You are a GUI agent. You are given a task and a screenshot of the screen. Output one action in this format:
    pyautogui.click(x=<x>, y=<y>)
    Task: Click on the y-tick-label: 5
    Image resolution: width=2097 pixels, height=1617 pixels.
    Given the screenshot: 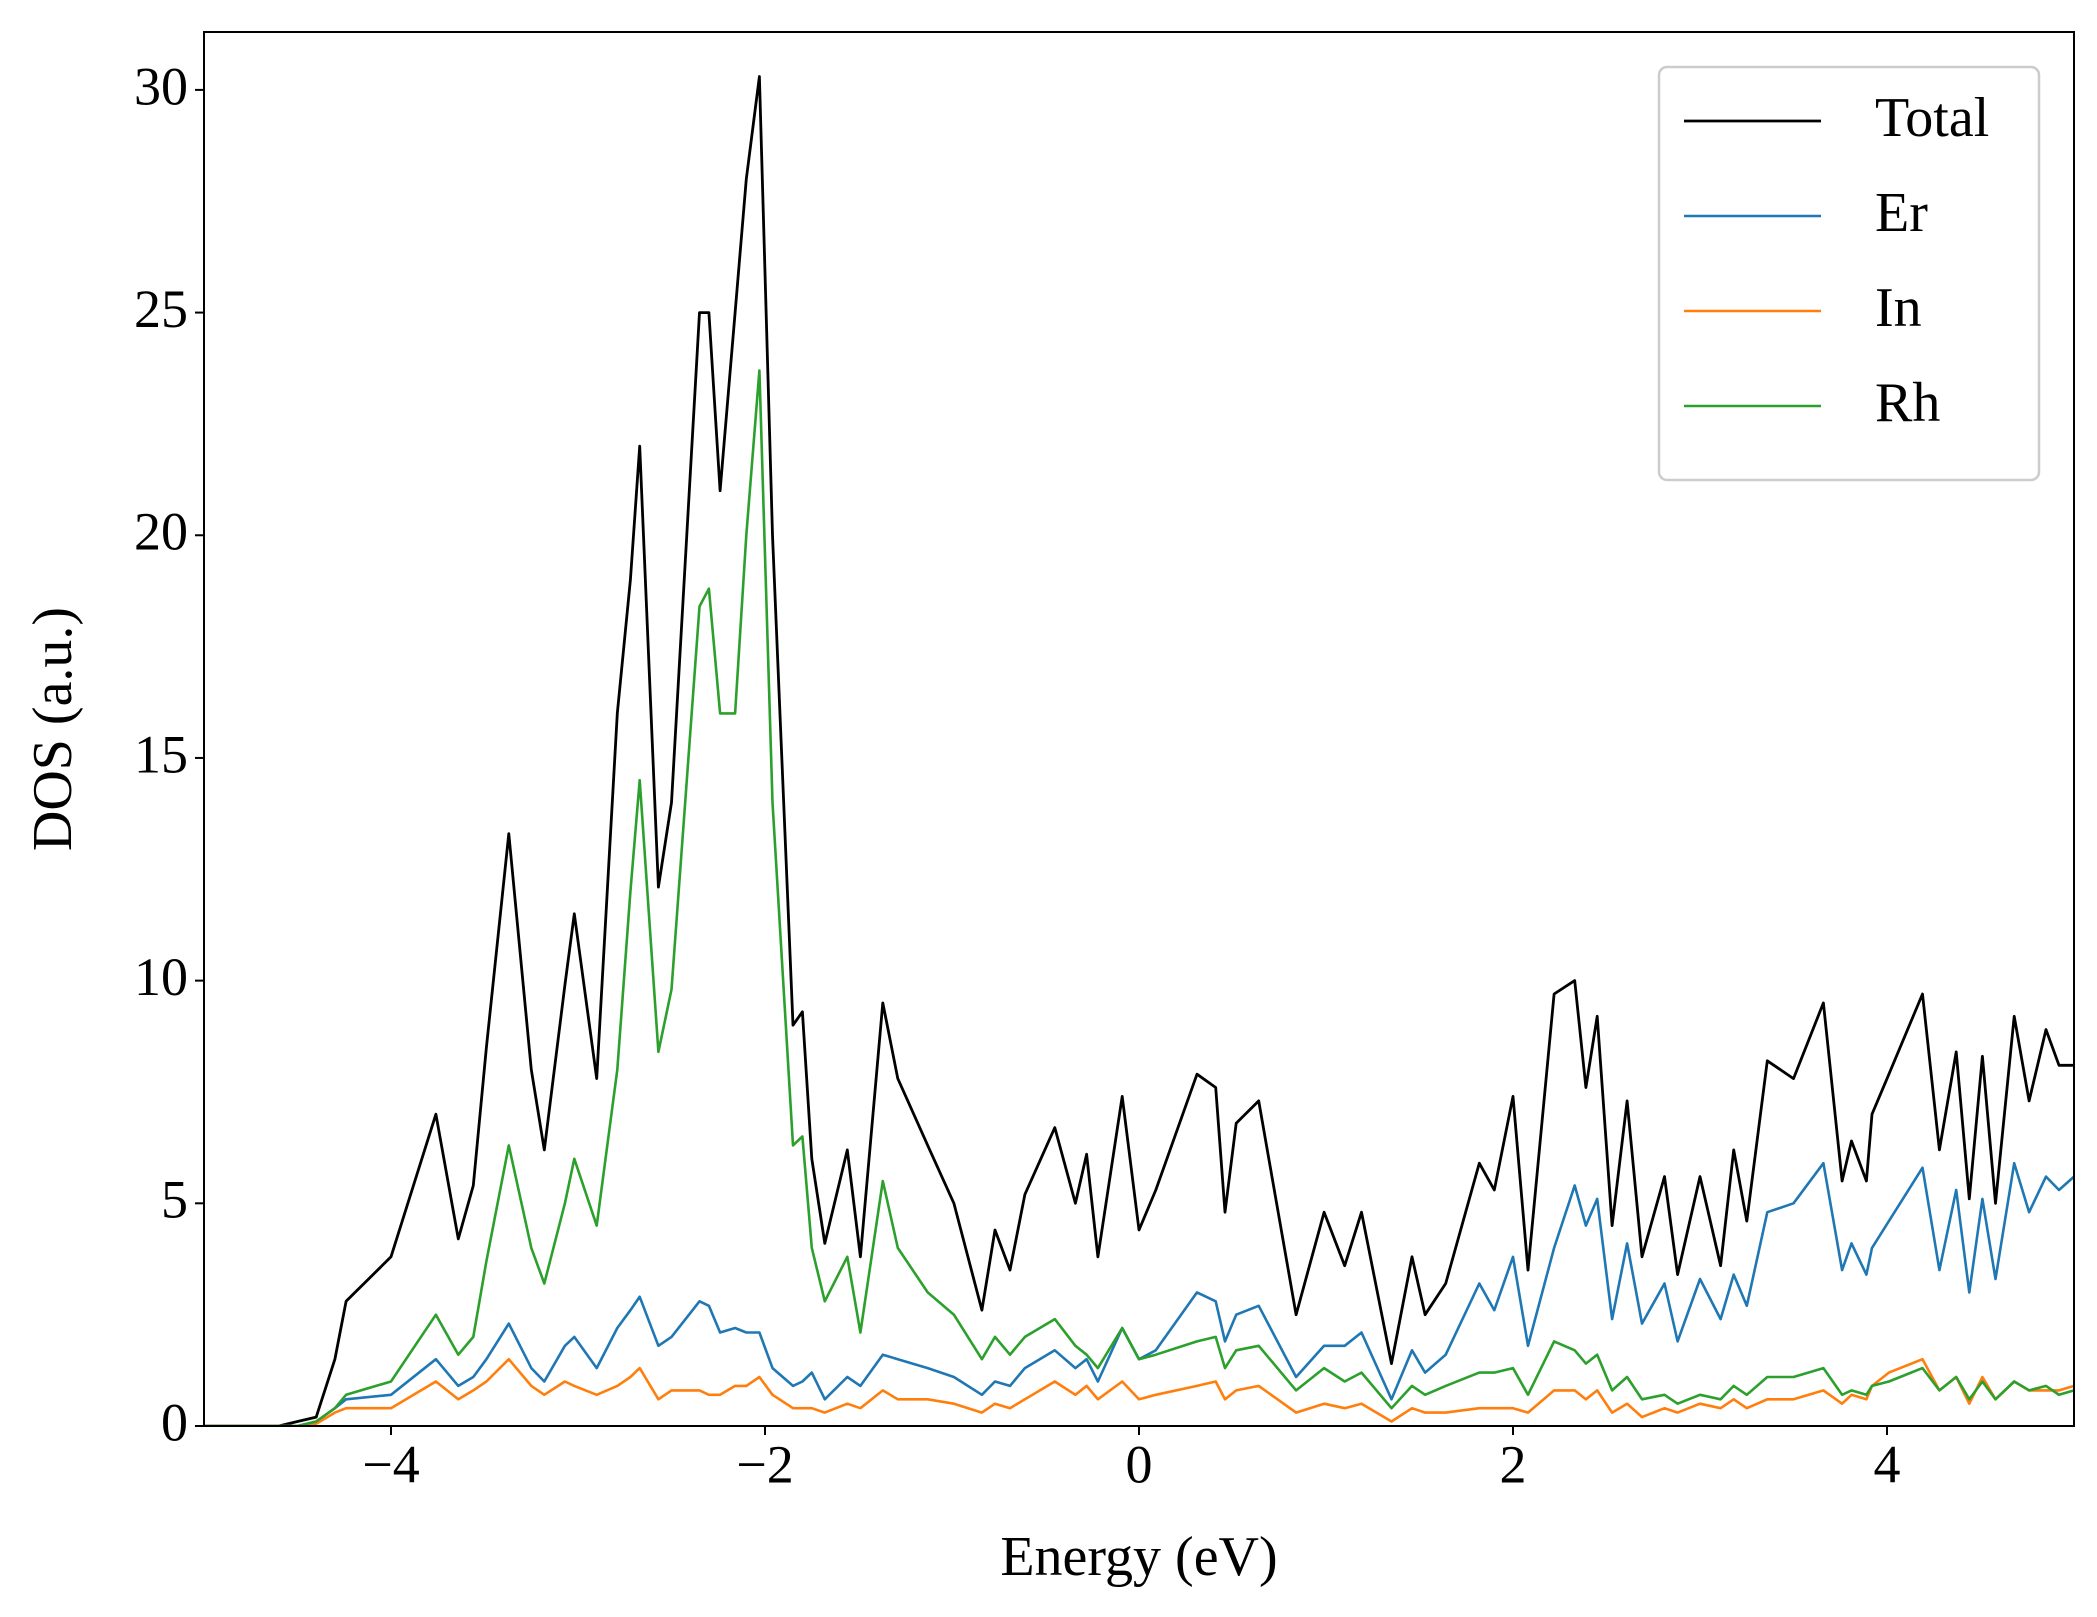 What is the action you would take?
    pyautogui.click(x=174, y=1200)
    